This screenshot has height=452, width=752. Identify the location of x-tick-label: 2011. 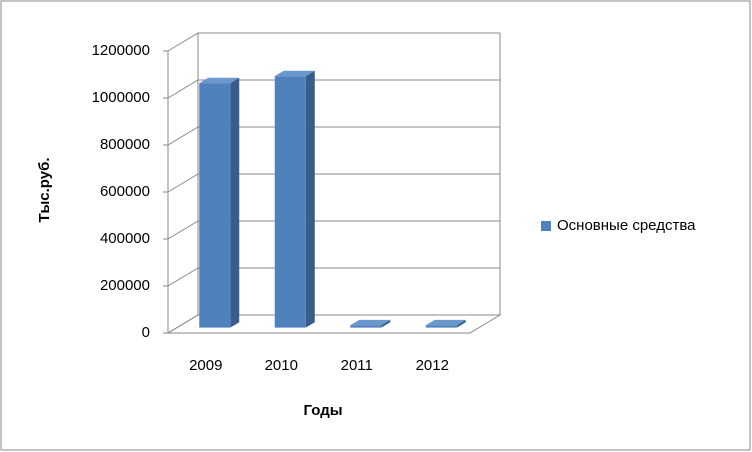
(357, 365).